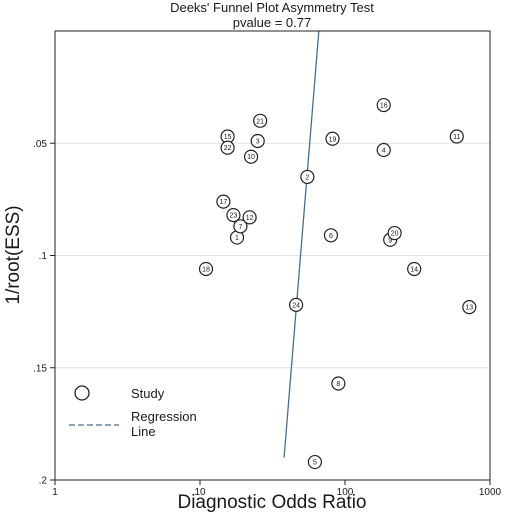 This screenshot has height=517, width=510. I want to click on legend-regression-label-line-2: Line, so click(143, 431).